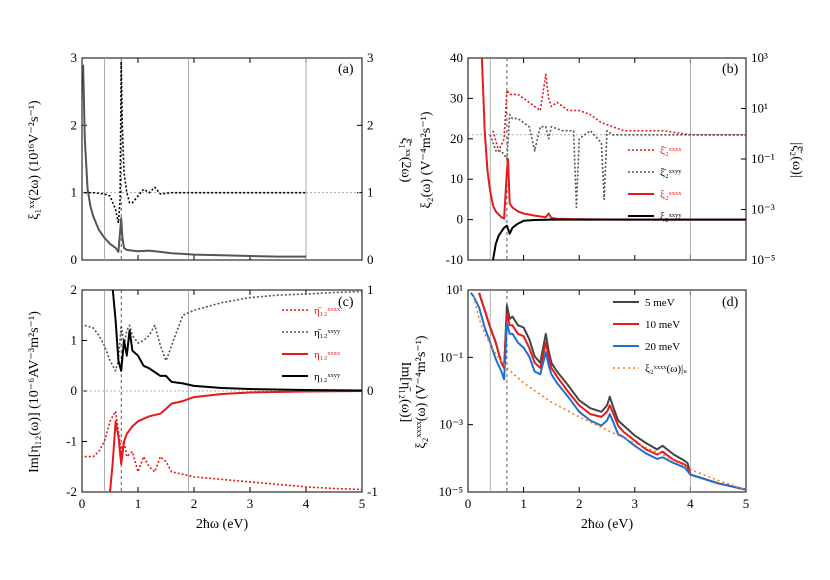 This screenshot has width=830, height=580. What do you see at coordinates (327, 355) in the screenshot?
I see `legend-label: η₁₂ˣˣˣˣ` at bounding box center [327, 355].